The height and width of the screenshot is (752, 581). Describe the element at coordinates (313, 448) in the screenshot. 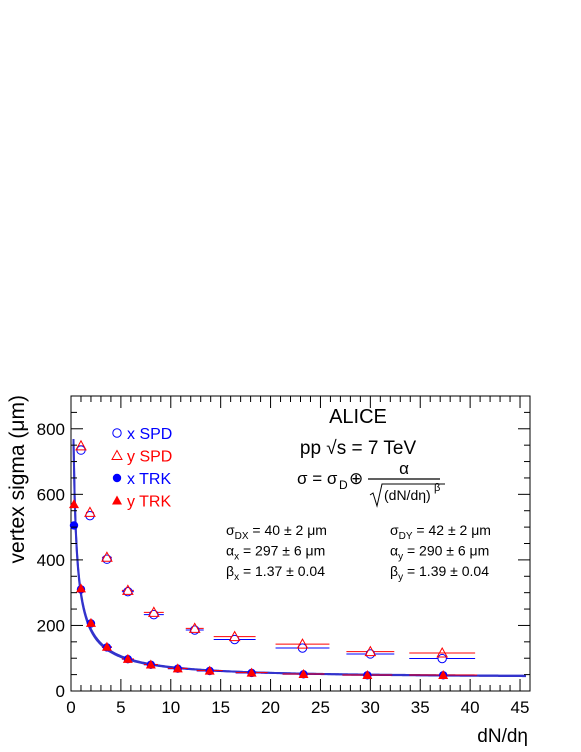

I see `energy-label-prefix: pp` at that location.